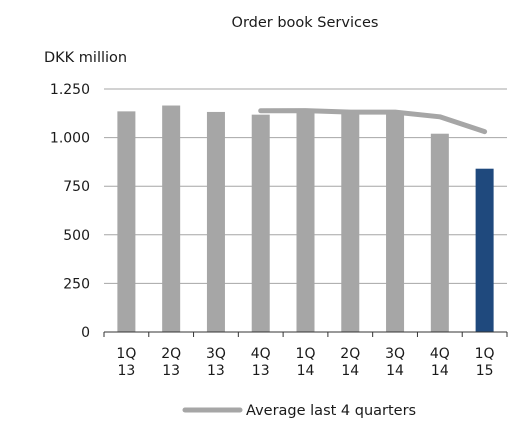  What do you see at coordinates (76, 187) in the screenshot?
I see `y-tick-label: 750` at bounding box center [76, 187].